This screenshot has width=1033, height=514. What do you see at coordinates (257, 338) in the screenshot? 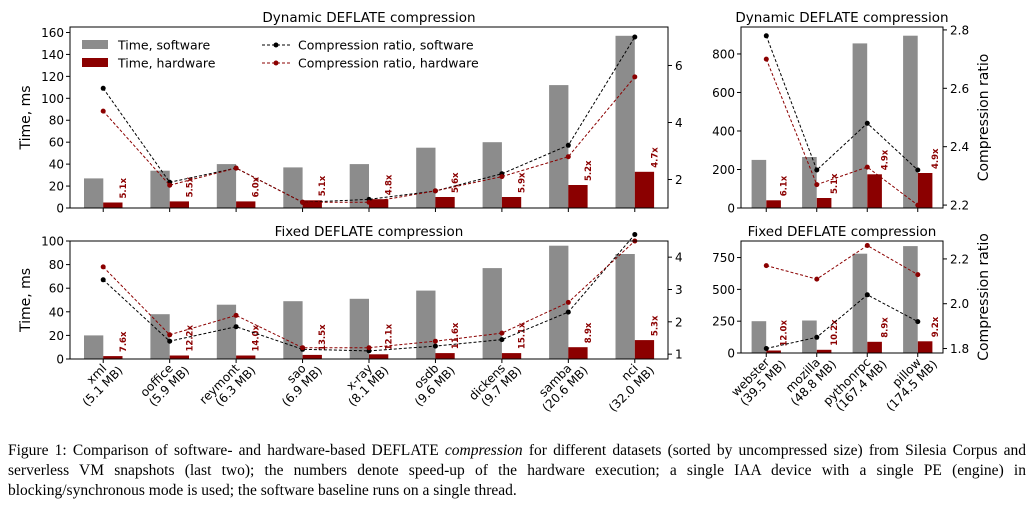
I see `speedup-label: 14.0x` at bounding box center [257, 338].